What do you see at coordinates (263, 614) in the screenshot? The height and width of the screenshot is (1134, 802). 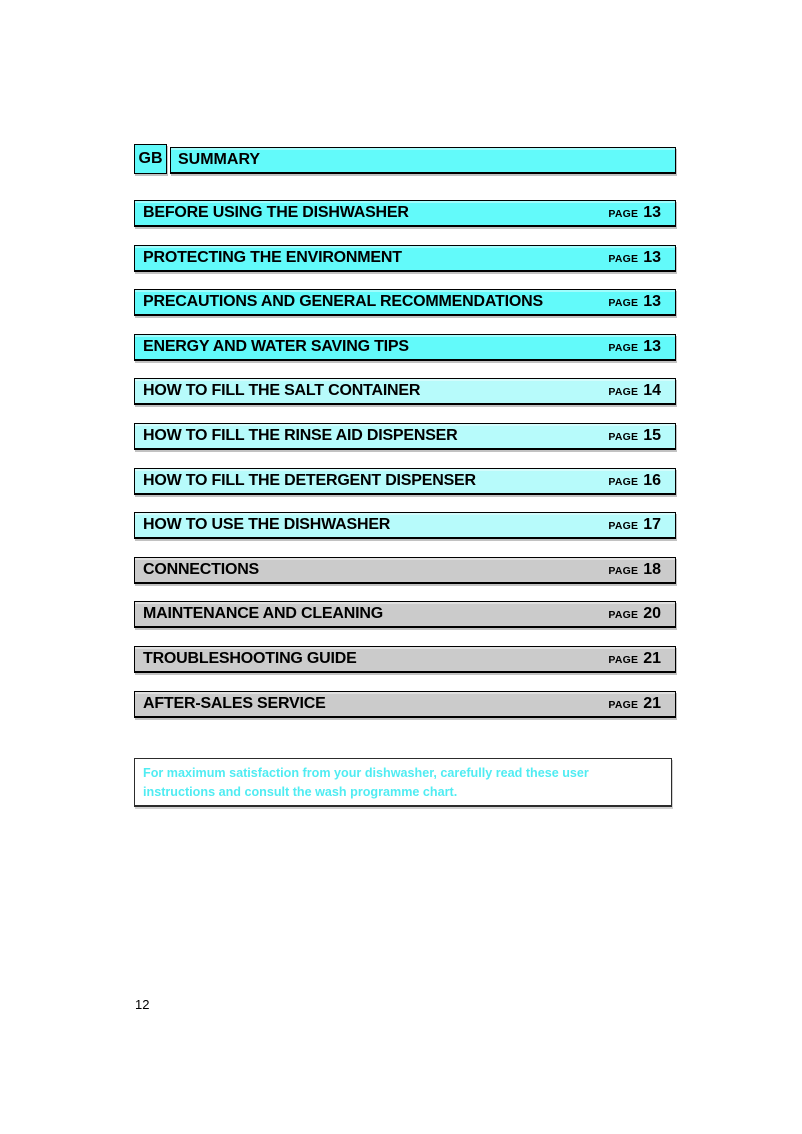 I see `toc-entry-title: MAINTENANCE AND CLEANING` at bounding box center [263, 614].